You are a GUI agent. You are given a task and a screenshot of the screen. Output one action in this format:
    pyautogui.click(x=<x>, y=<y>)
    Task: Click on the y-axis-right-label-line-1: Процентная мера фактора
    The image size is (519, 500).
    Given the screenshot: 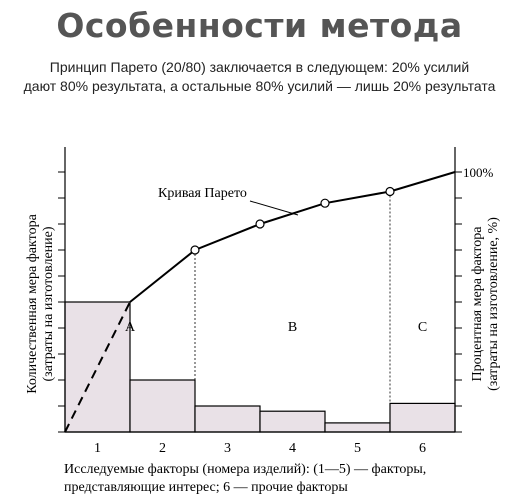 What is the action you would take?
    pyautogui.click(x=477, y=304)
    